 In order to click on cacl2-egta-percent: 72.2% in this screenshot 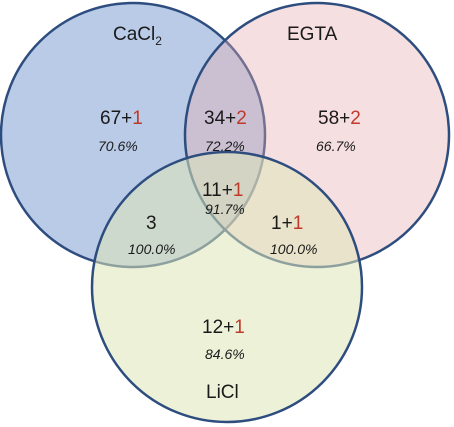, I will do `click(225, 146)`.